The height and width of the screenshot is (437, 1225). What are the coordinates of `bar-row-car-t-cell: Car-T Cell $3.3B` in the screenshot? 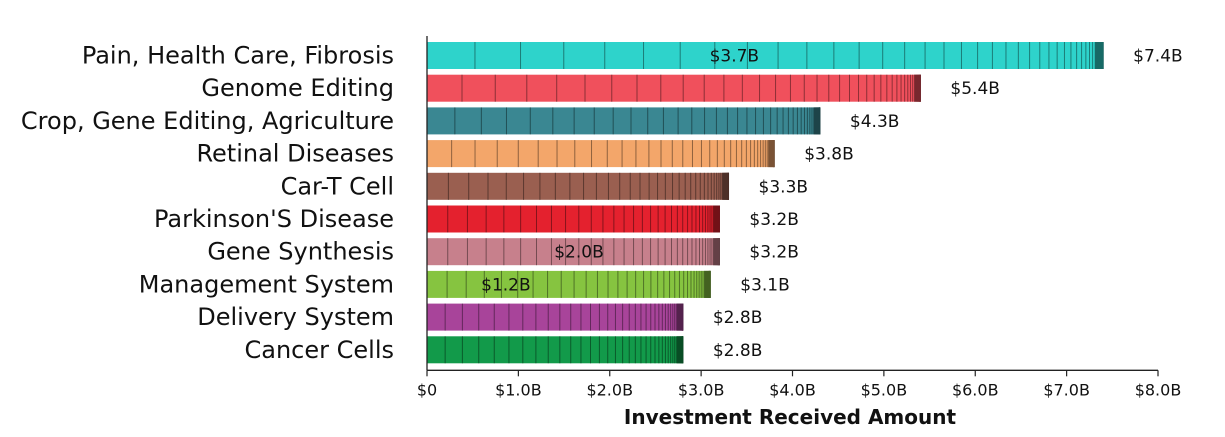 It's located at (544, 186).